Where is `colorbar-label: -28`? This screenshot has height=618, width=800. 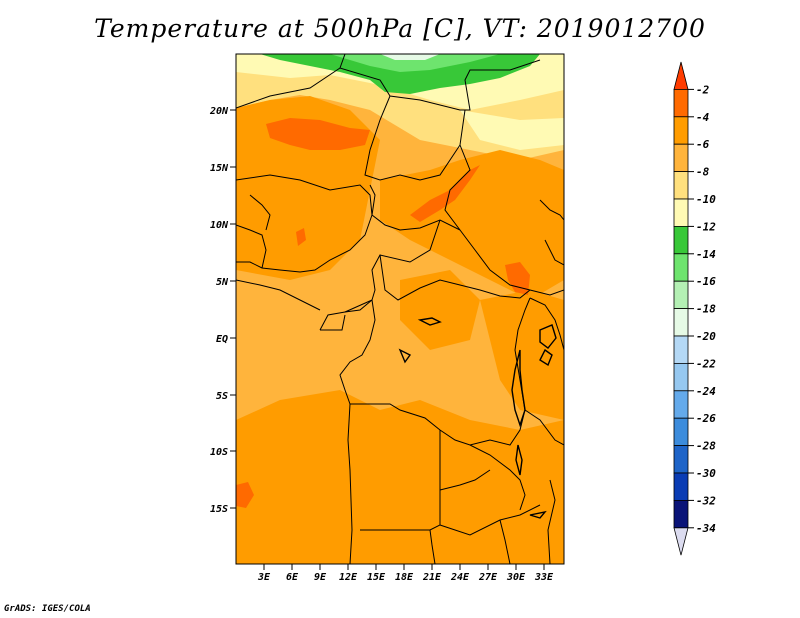 colorbar-label: -28 is located at coordinates (706, 446).